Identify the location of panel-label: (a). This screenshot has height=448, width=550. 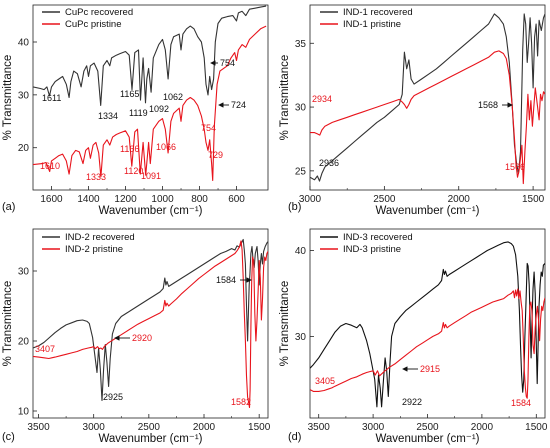
(8, 207).